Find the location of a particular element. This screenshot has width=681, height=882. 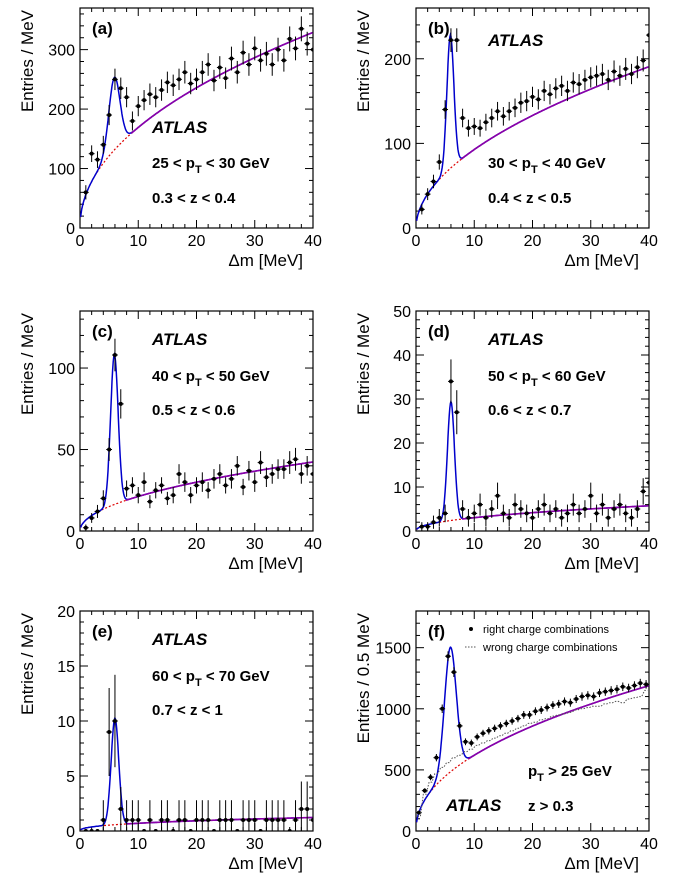

panel-label: (b) is located at coordinates (439, 28).